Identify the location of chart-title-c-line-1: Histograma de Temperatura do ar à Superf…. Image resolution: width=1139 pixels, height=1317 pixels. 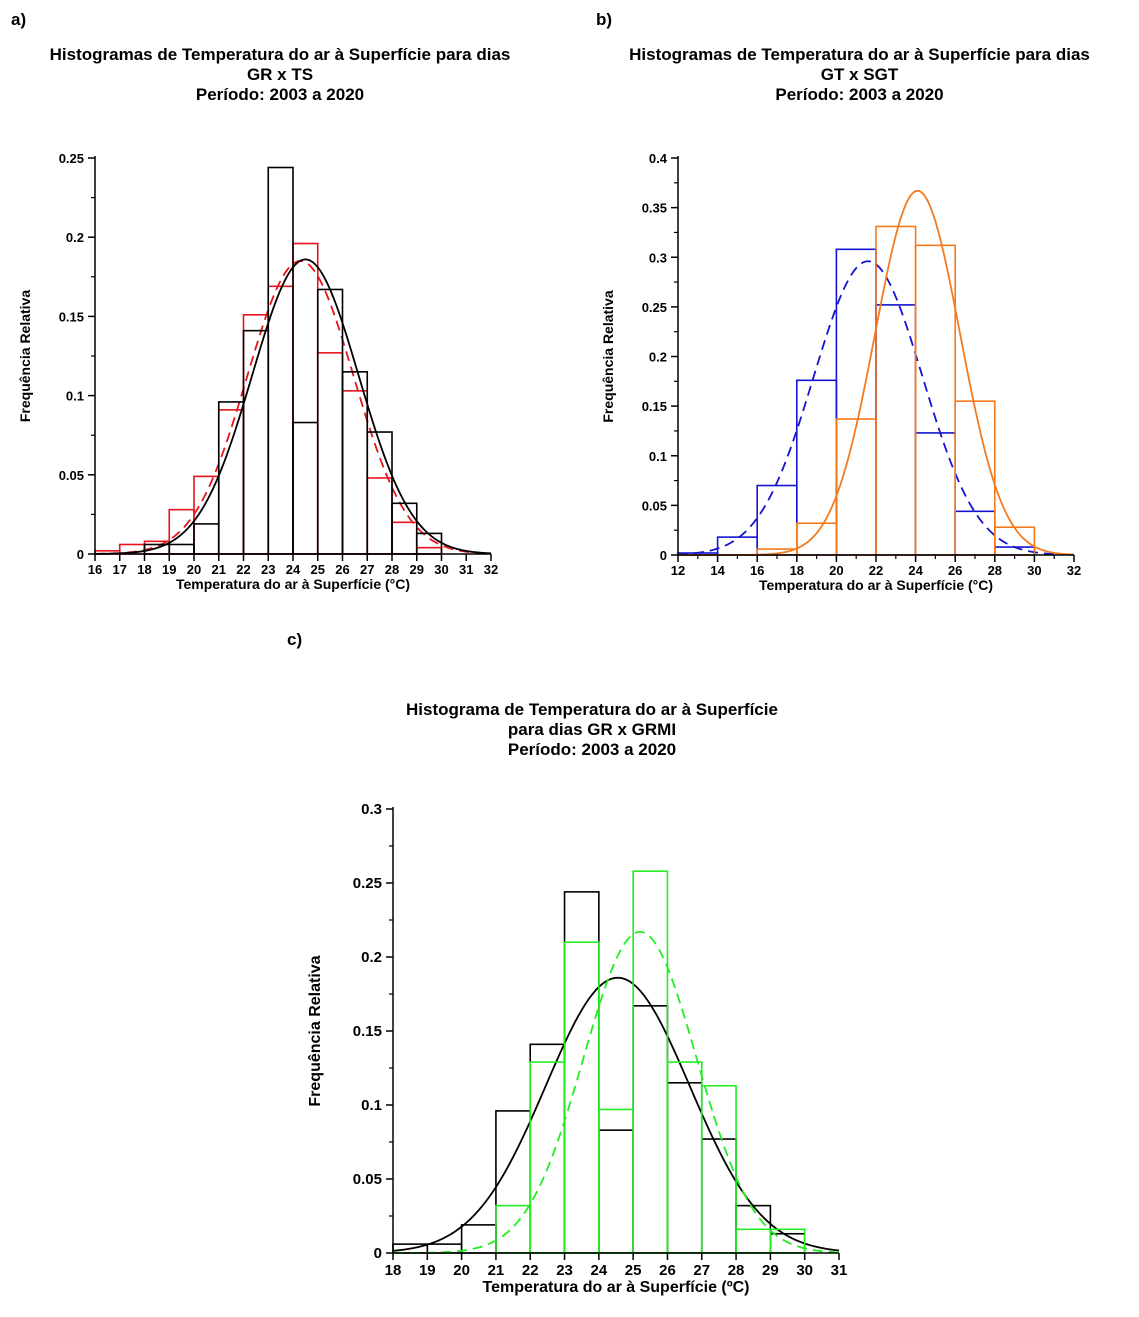
(592, 709).